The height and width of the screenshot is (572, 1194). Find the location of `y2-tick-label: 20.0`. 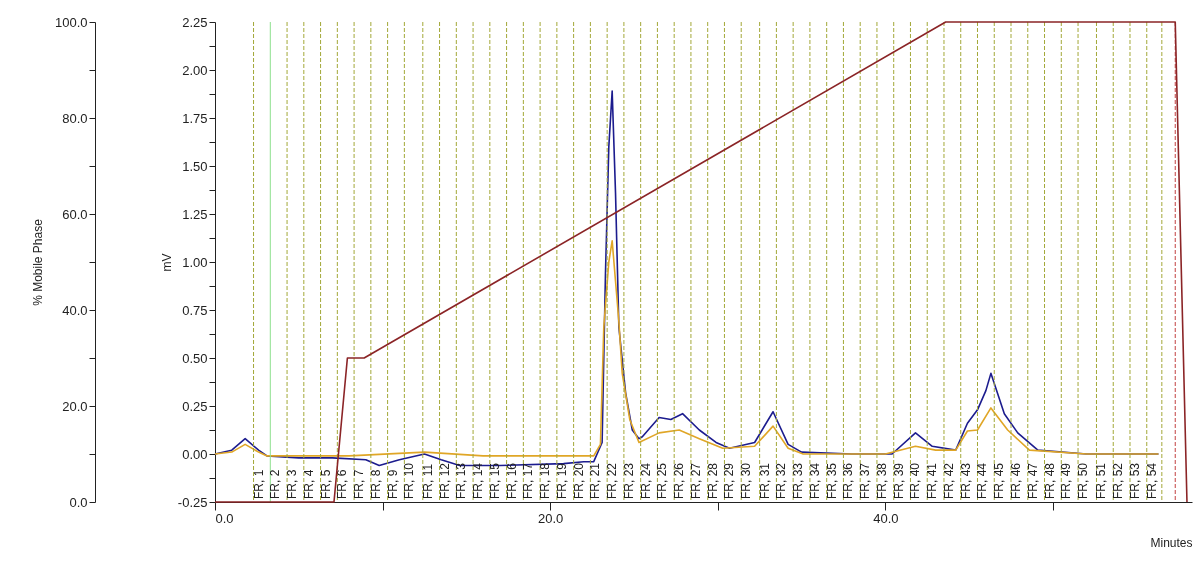

y2-tick-label: 20.0 is located at coordinates (75, 406).